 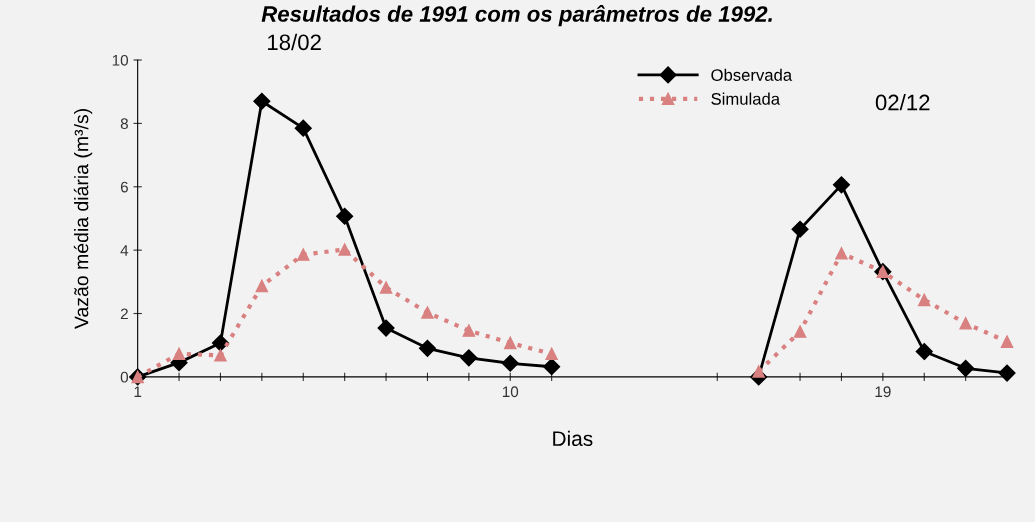 I want to click on y-axis-title: Vazão média diária (m³/s), so click(x=83, y=219).